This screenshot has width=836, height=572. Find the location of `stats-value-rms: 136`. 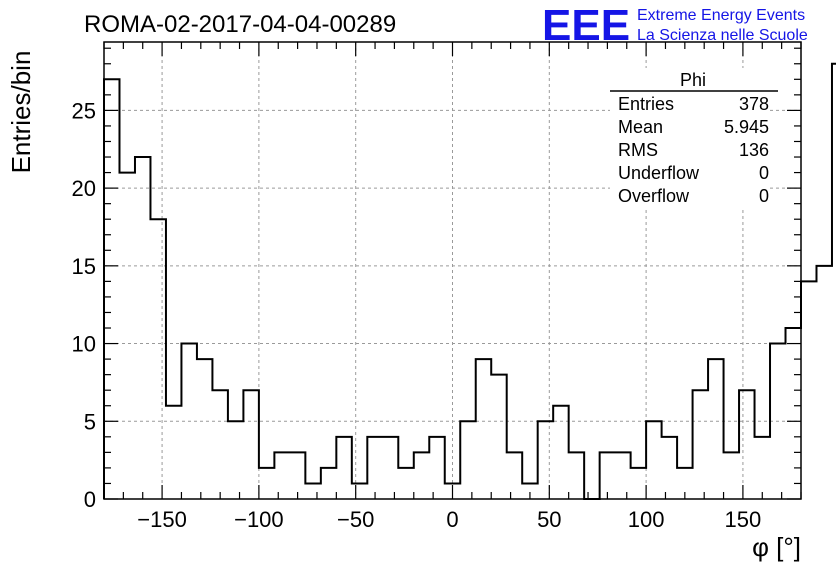

stats-value-rms: 136 is located at coordinates (754, 150).